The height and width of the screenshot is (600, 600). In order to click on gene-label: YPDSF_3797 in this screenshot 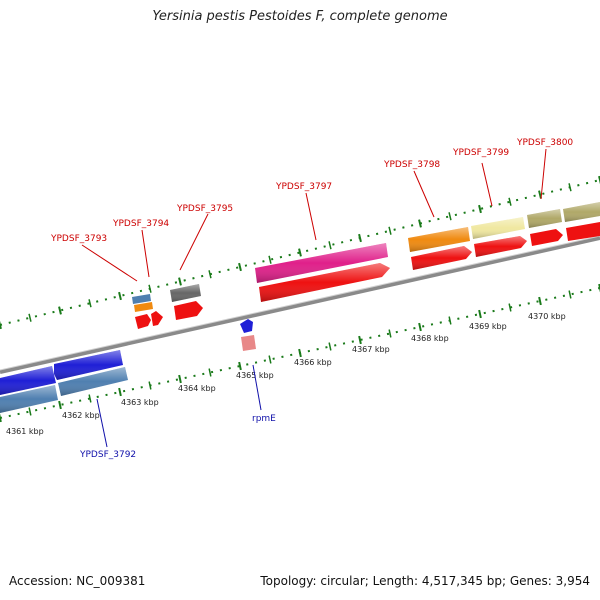, I will do `click(303, 187)`.